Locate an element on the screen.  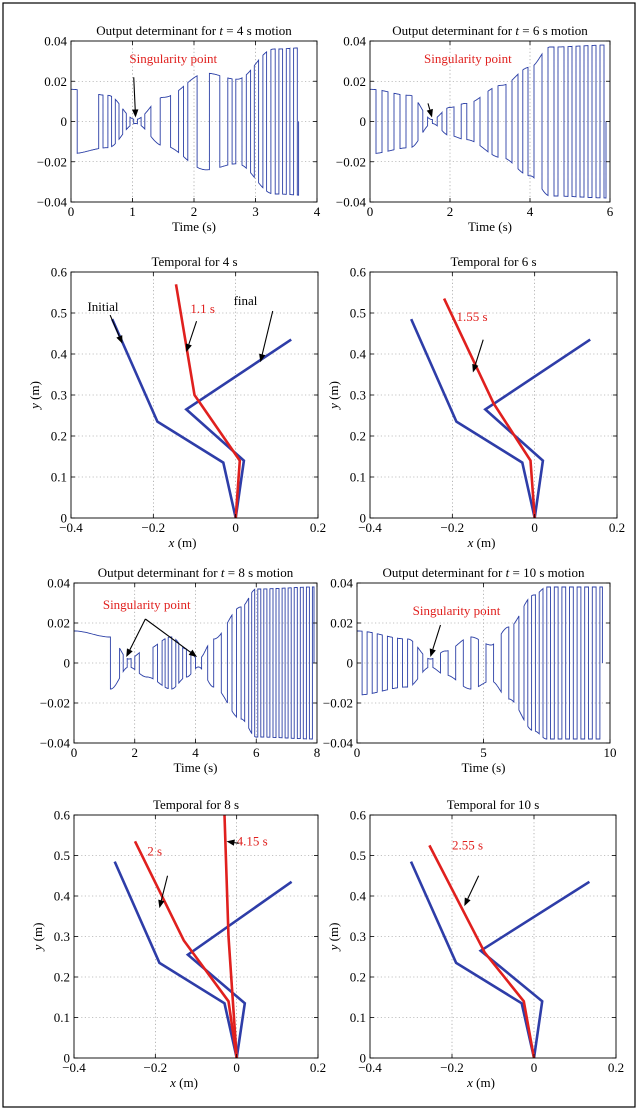
x-tick-label: 6 is located at coordinates (610, 211).